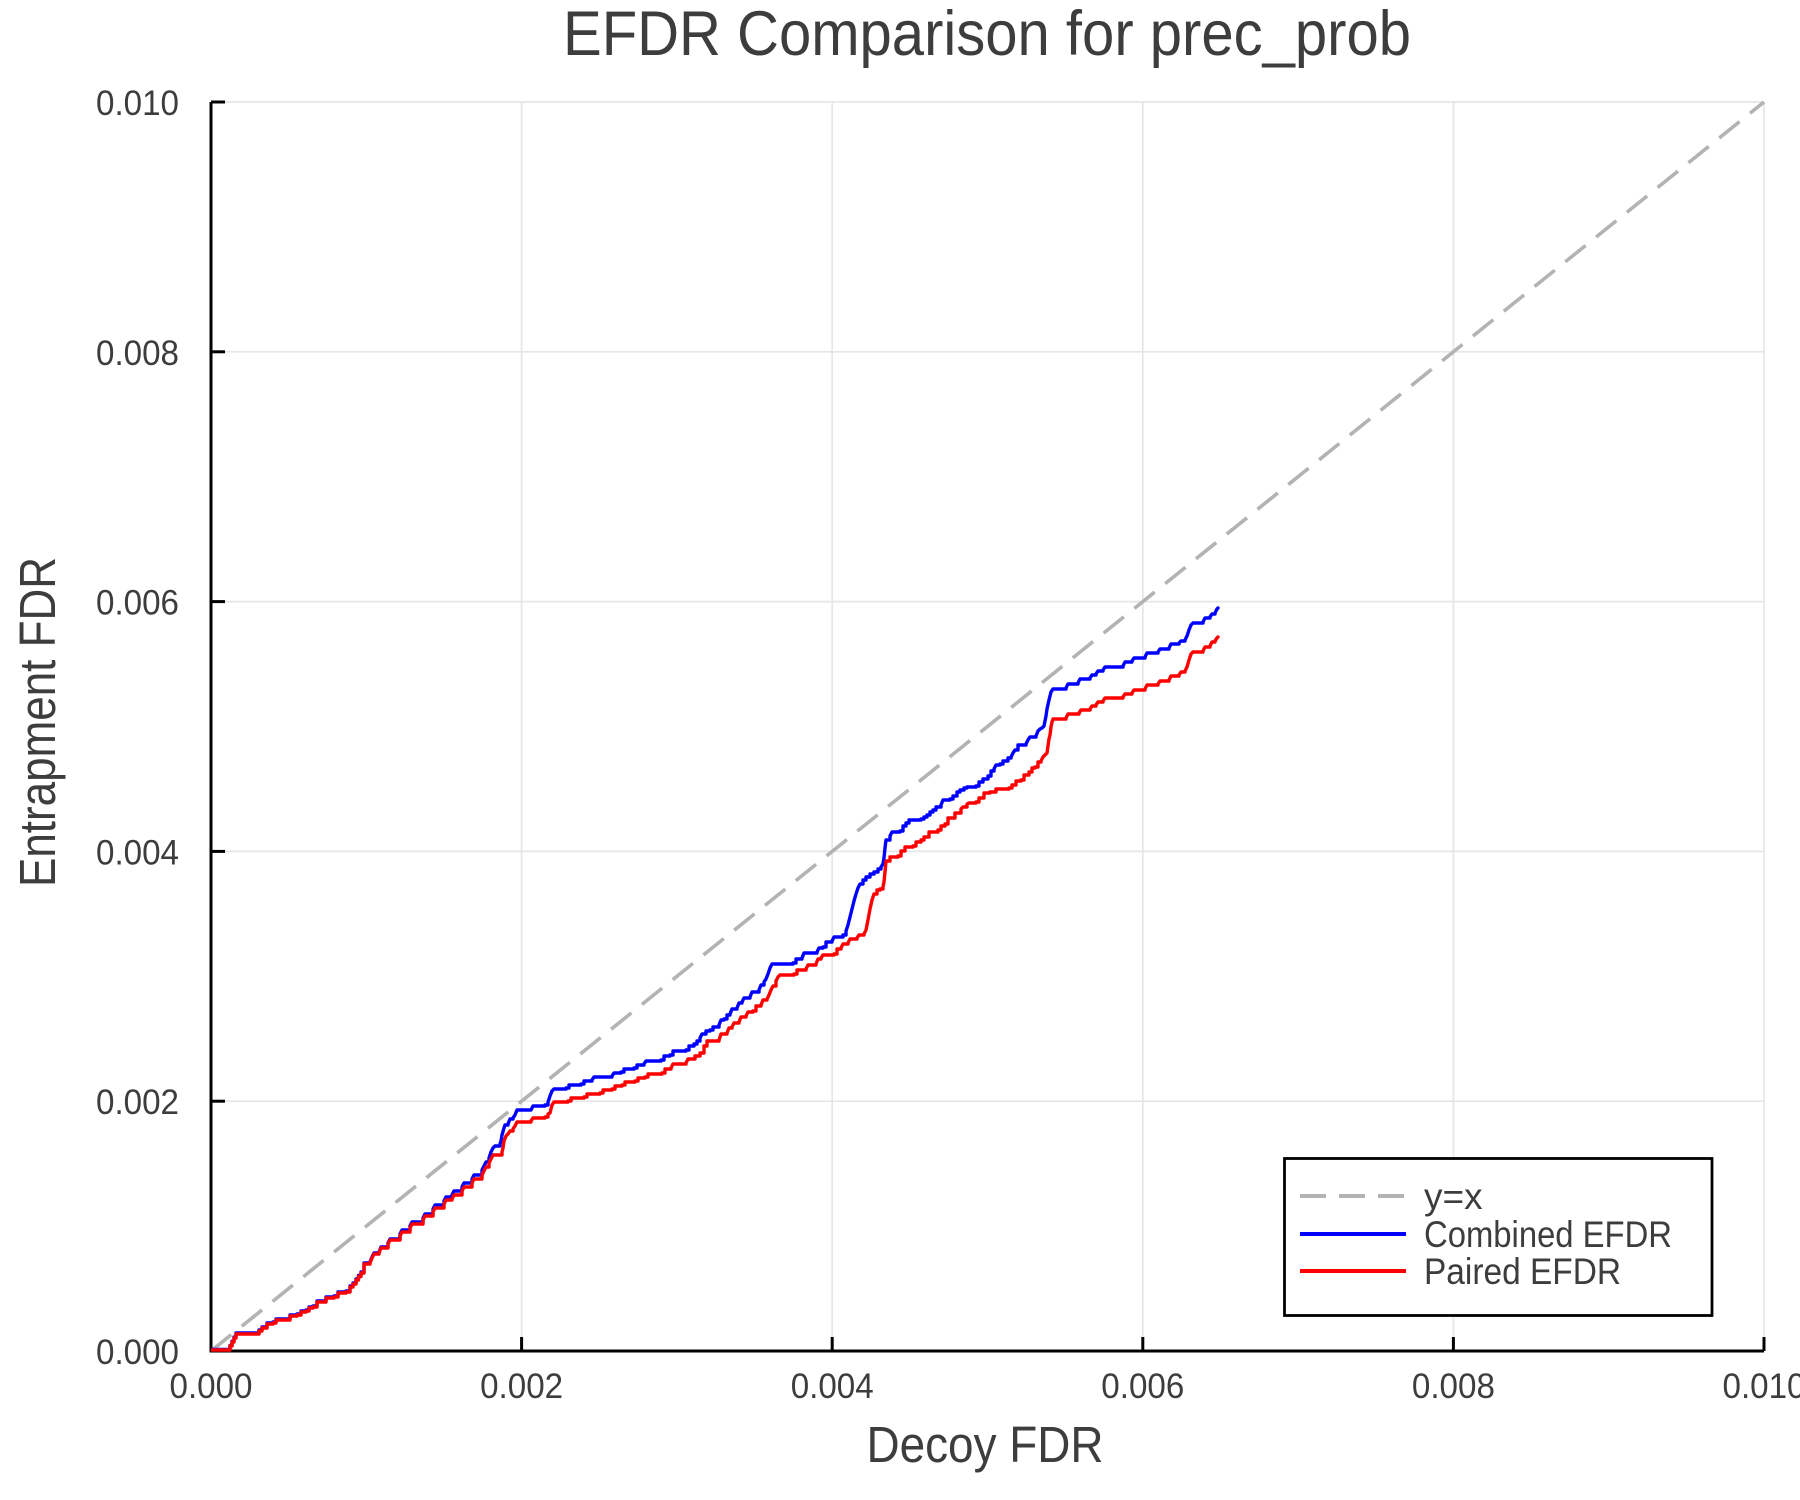 The width and height of the screenshot is (1800, 1500). Describe the element at coordinates (1453, 1196) in the screenshot. I see `svg-text: y=x` at that location.